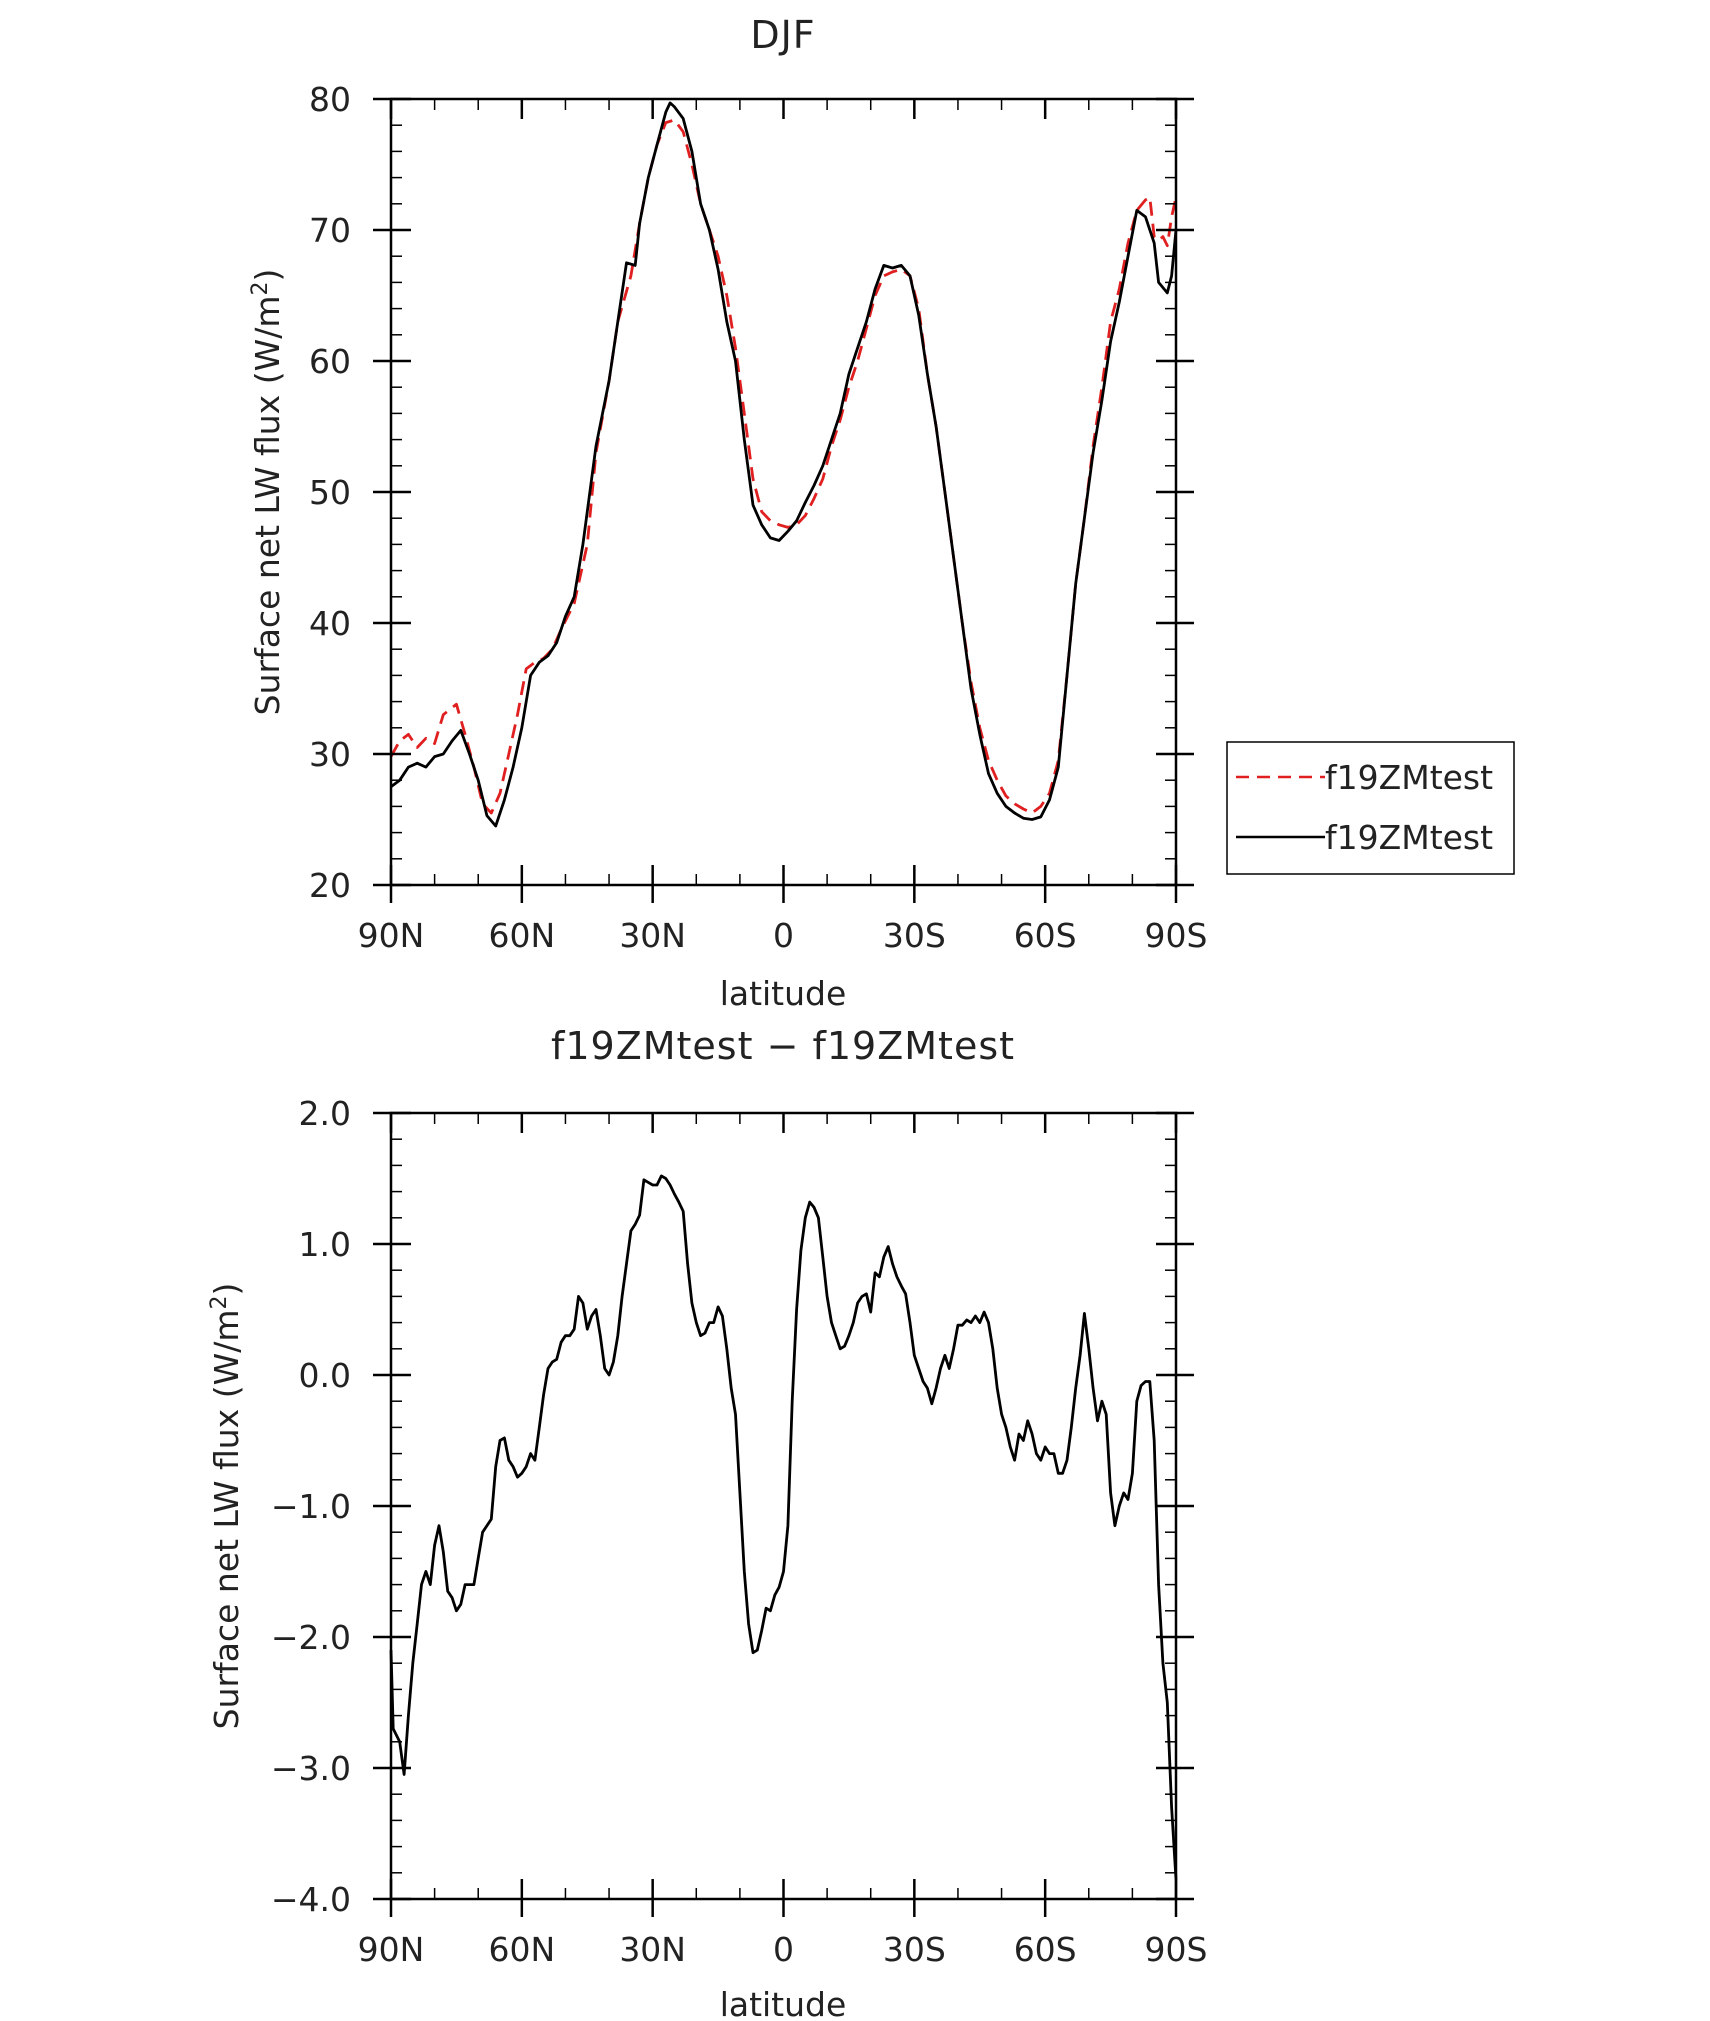 The image size is (1710, 2021). I want to click on top-y-tick-label: 20, so click(330, 885).